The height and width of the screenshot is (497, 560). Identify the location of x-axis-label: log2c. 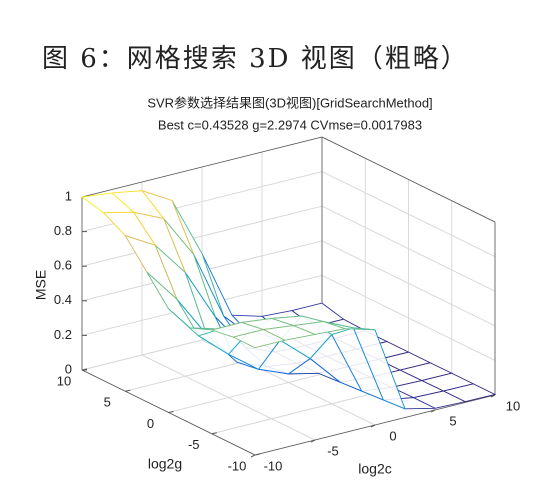
(374, 469).